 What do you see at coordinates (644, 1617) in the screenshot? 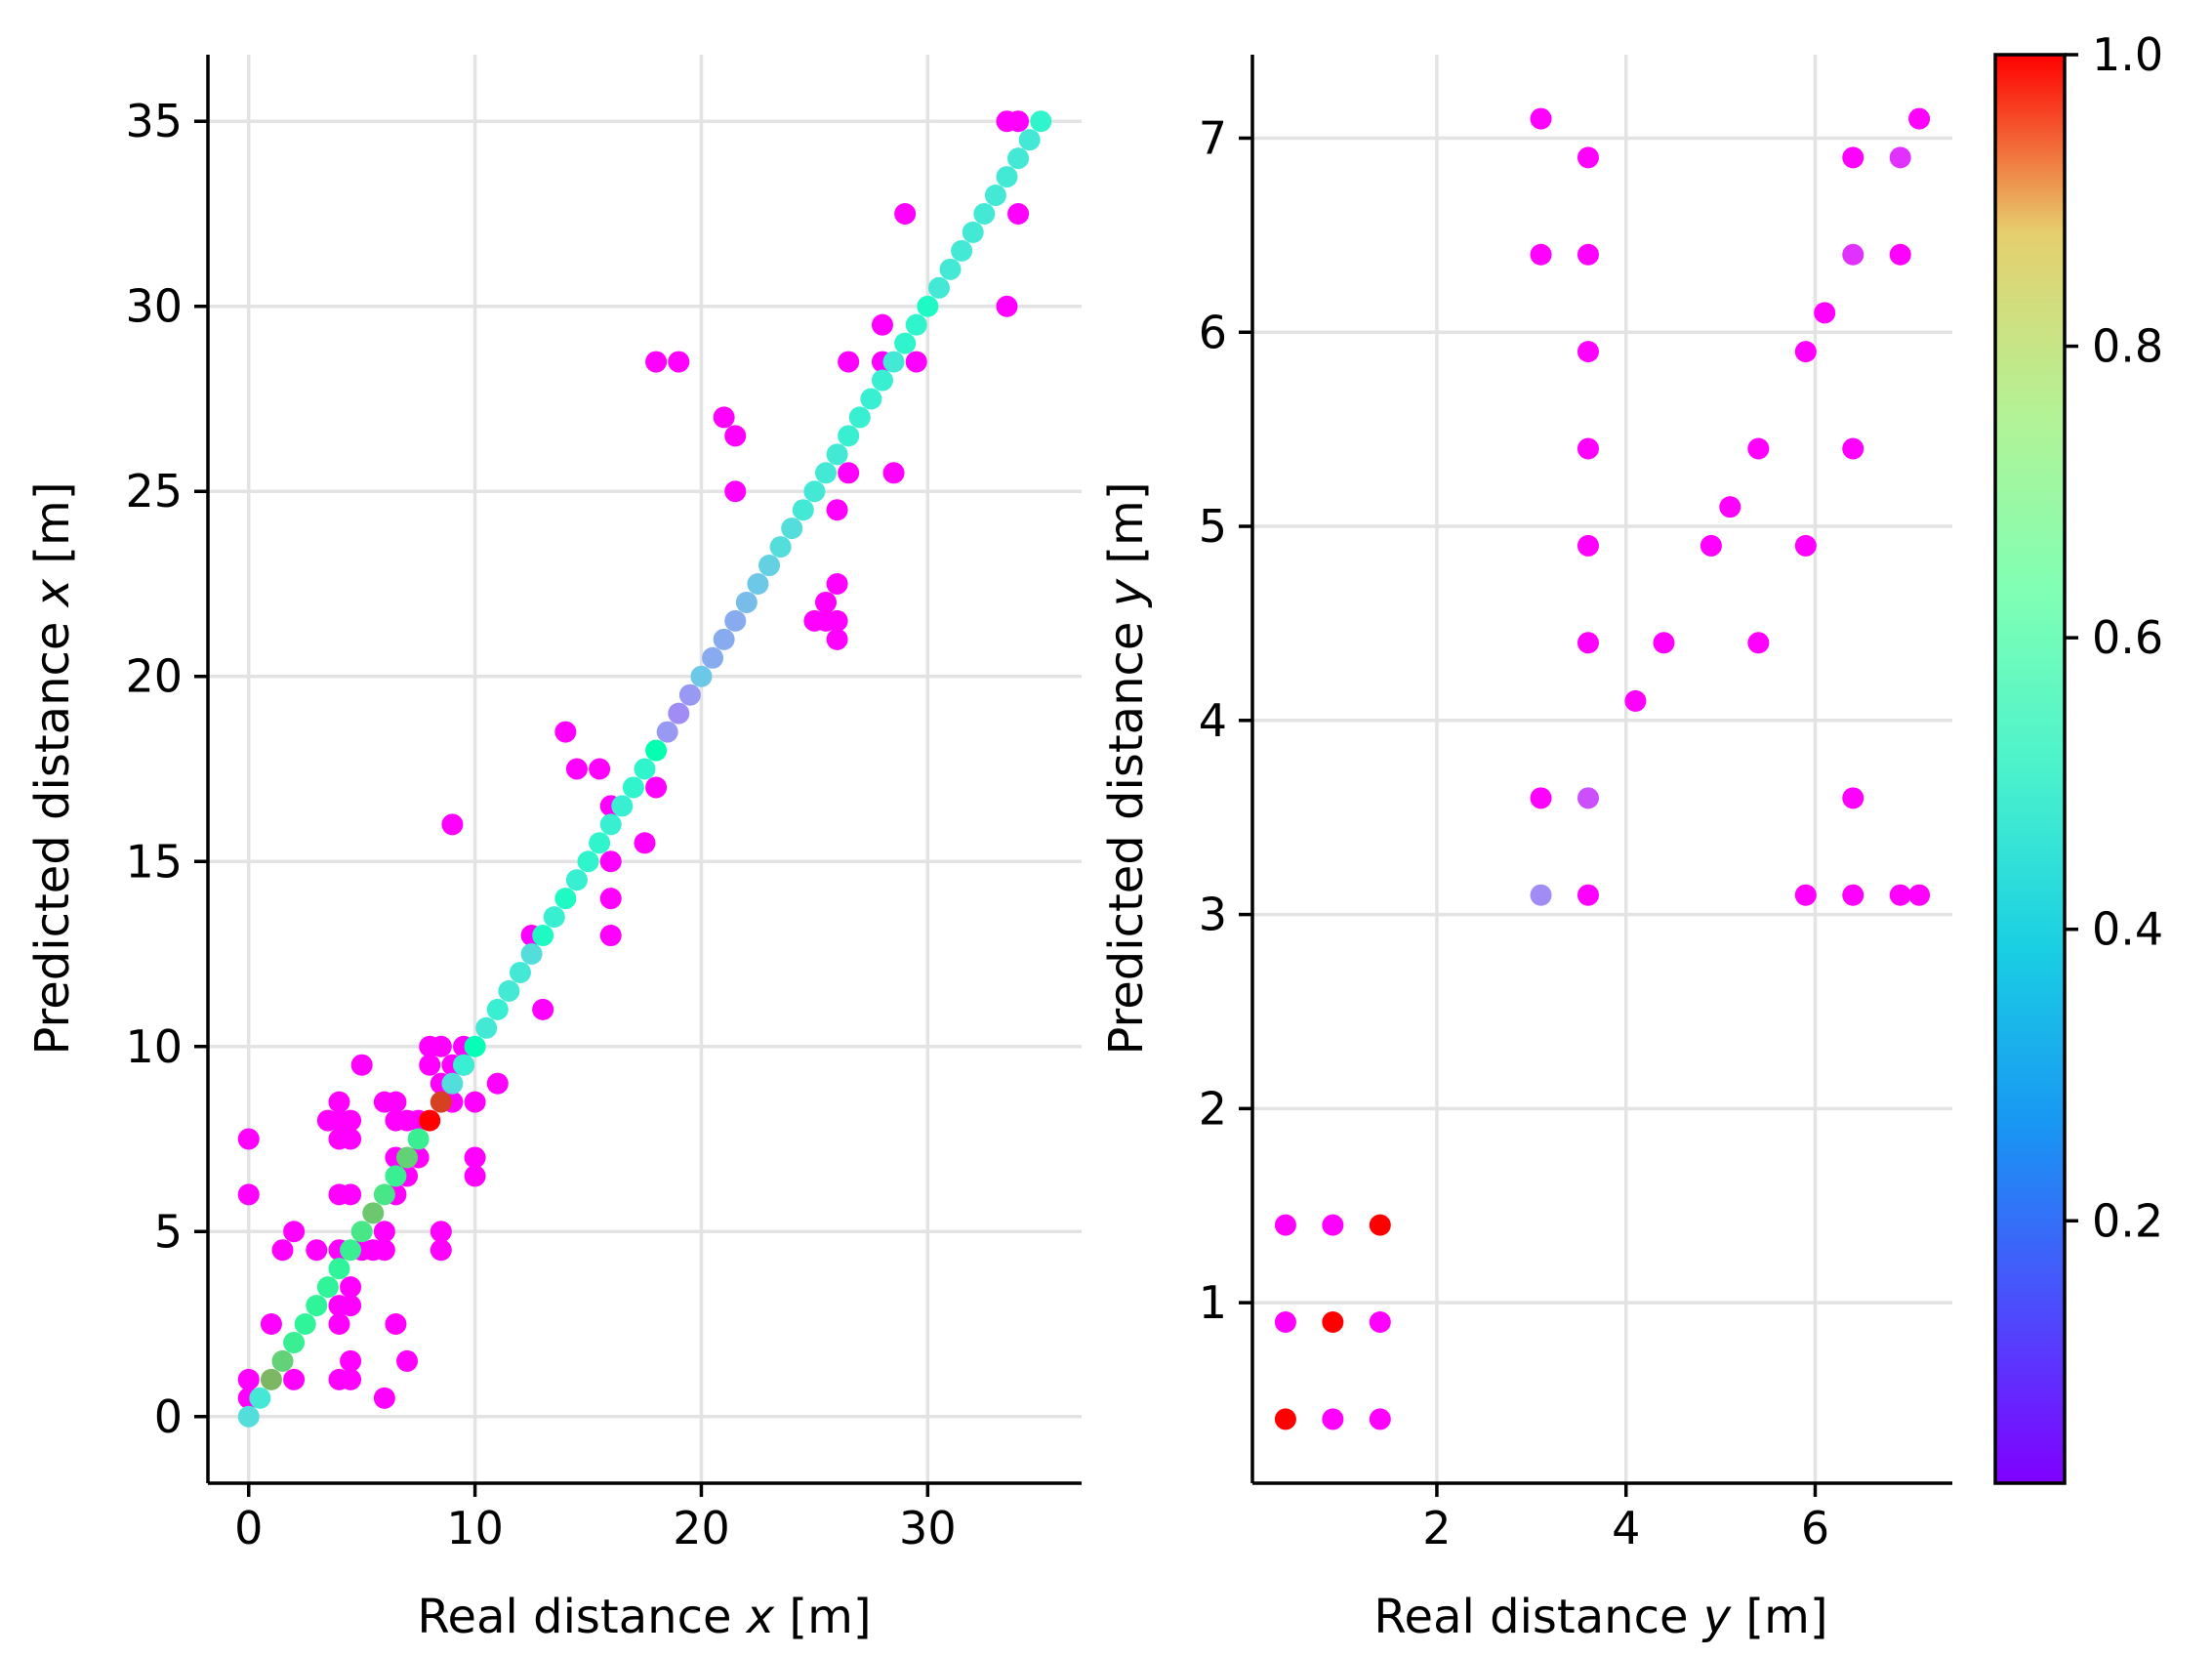
I see `left-x-axis-label: Real distance x [m]` at bounding box center [644, 1617].